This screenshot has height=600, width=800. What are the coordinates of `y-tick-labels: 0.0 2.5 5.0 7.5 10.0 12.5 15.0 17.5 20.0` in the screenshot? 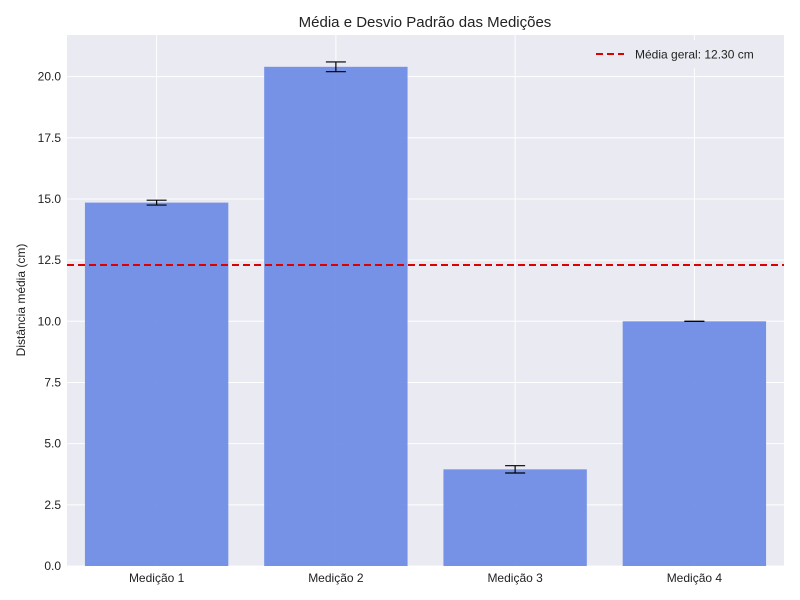 It's located at (50, 321).